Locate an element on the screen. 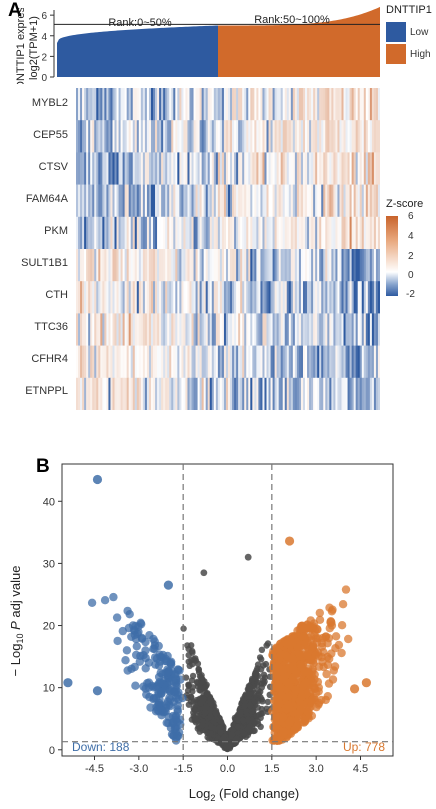 The width and height of the screenshot is (436, 809). gene-label: CFHR4 is located at coordinates (49, 359).